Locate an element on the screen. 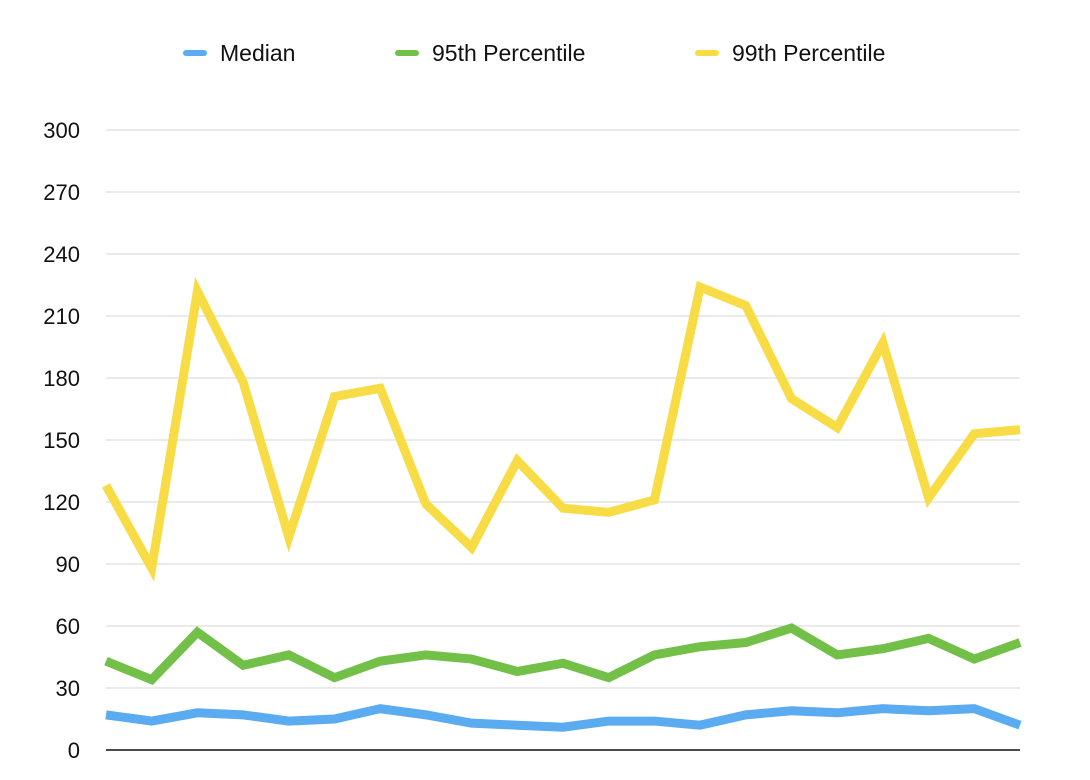 This screenshot has height=780, width=1090. legend-item-median: Median is located at coordinates (239, 53).